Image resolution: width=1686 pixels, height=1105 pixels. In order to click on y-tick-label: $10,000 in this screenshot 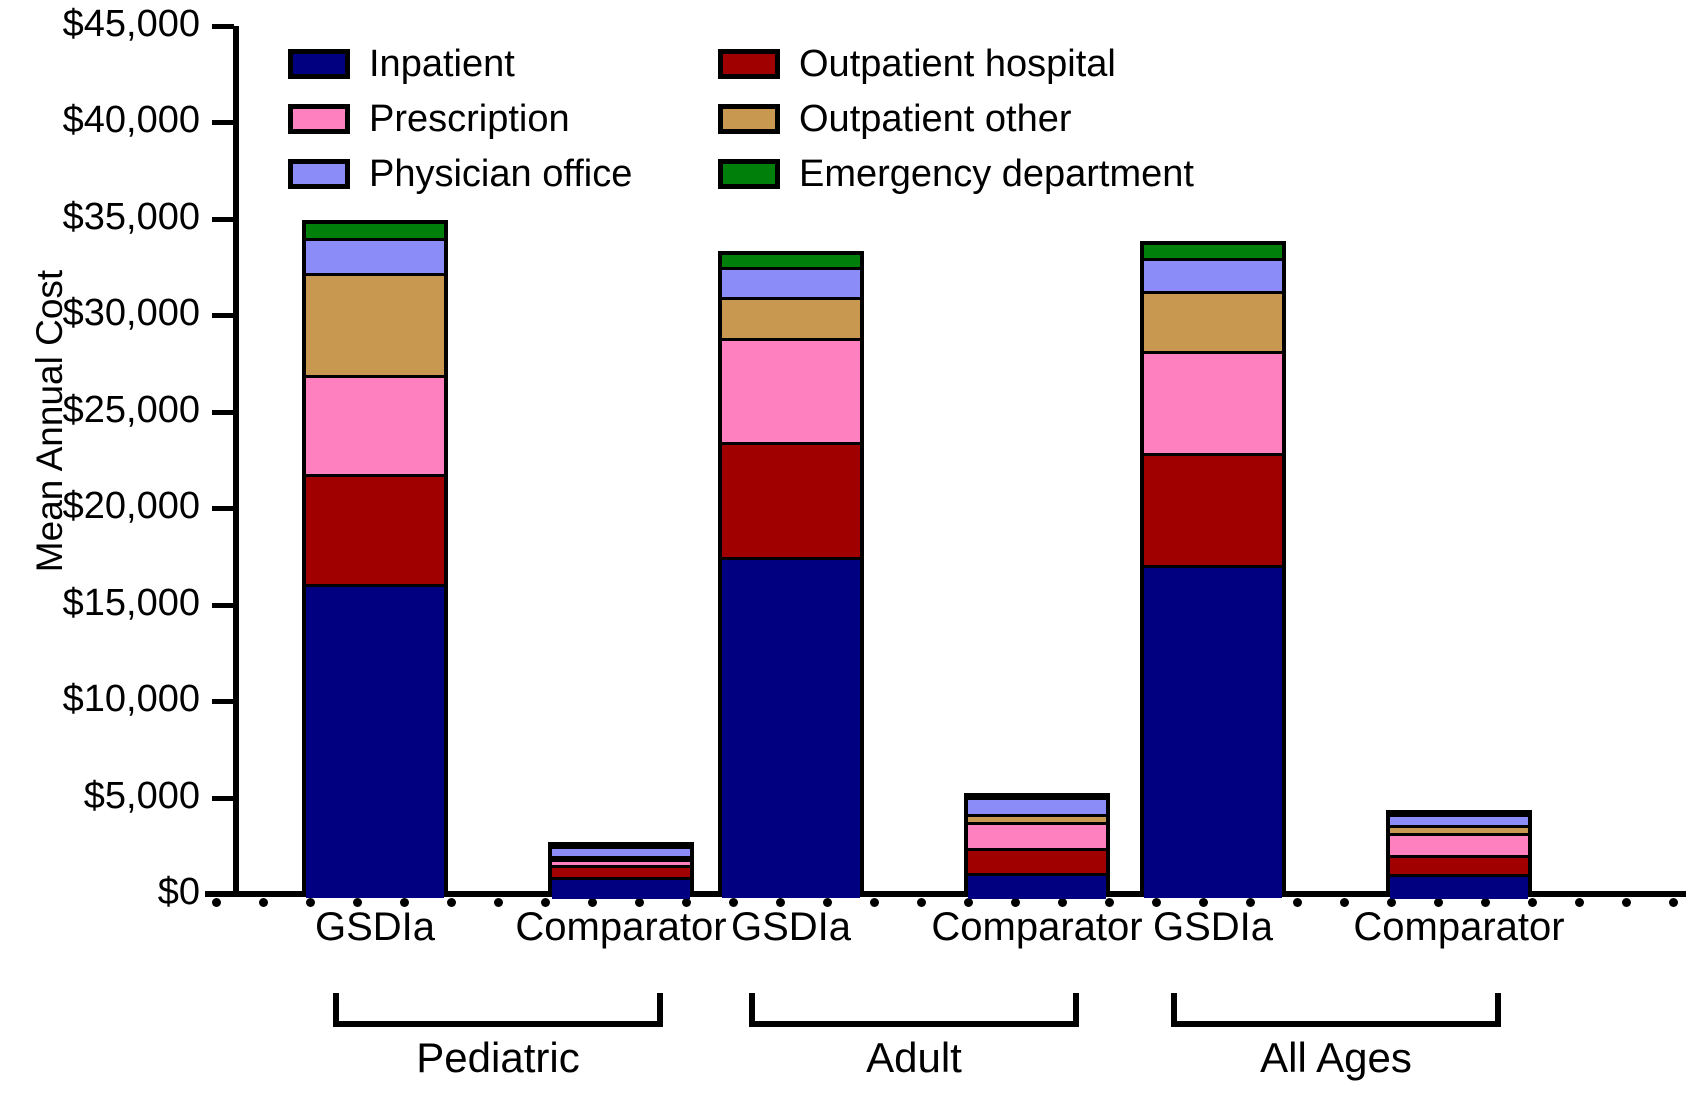, I will do `click(131, 699)`.